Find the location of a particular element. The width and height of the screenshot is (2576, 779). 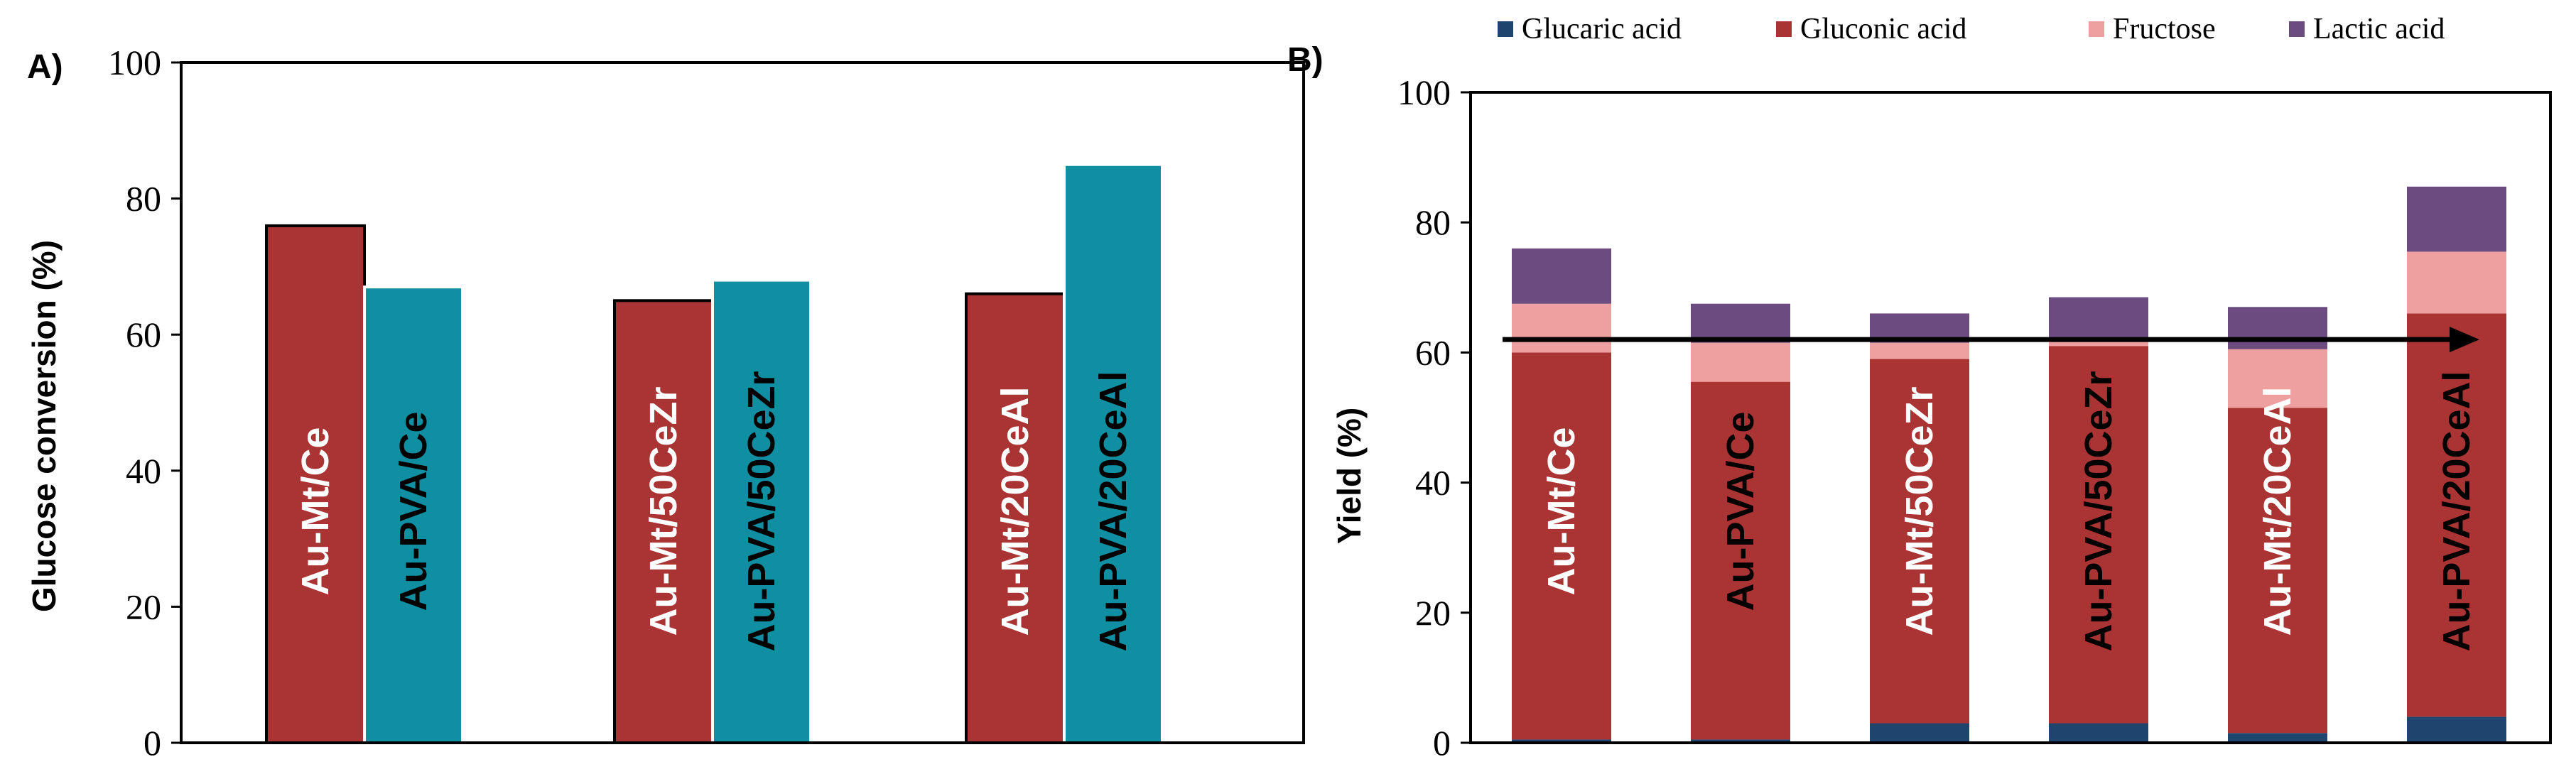

panel-a-label: A) is located at coordinates (45, 67).